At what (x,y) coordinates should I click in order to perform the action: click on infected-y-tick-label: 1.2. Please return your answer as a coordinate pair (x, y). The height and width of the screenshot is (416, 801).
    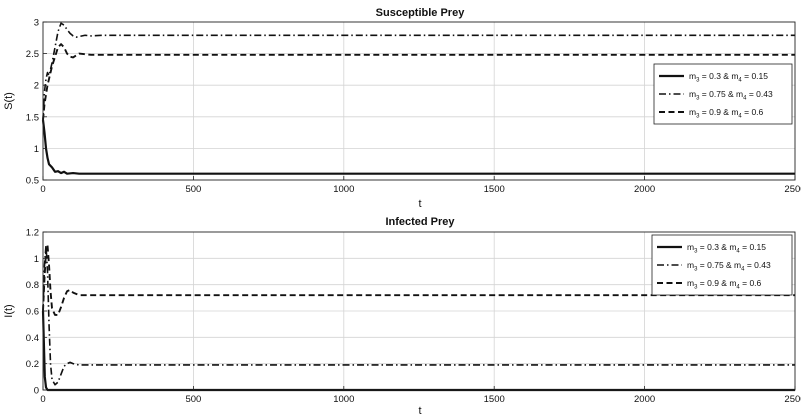
    Looking at the image, I should click on (32, 233).